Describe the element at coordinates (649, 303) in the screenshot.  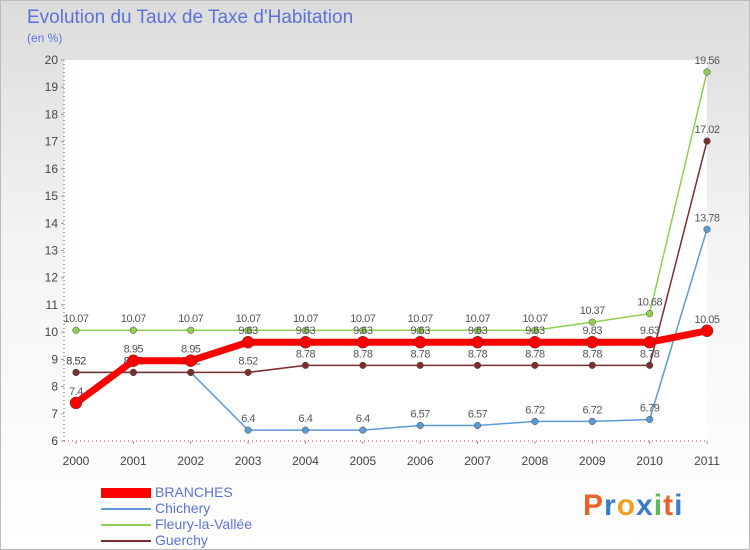
I see `data-label-fleury-la-vall-e: 10.68` at that location.